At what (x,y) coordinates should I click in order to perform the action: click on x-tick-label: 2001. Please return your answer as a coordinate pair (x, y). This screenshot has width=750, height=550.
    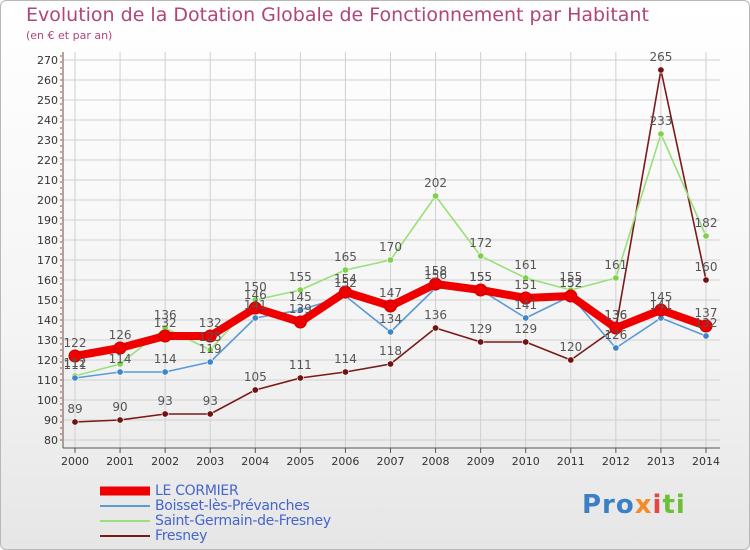
    Looking at the image, I should click on (120, 461).